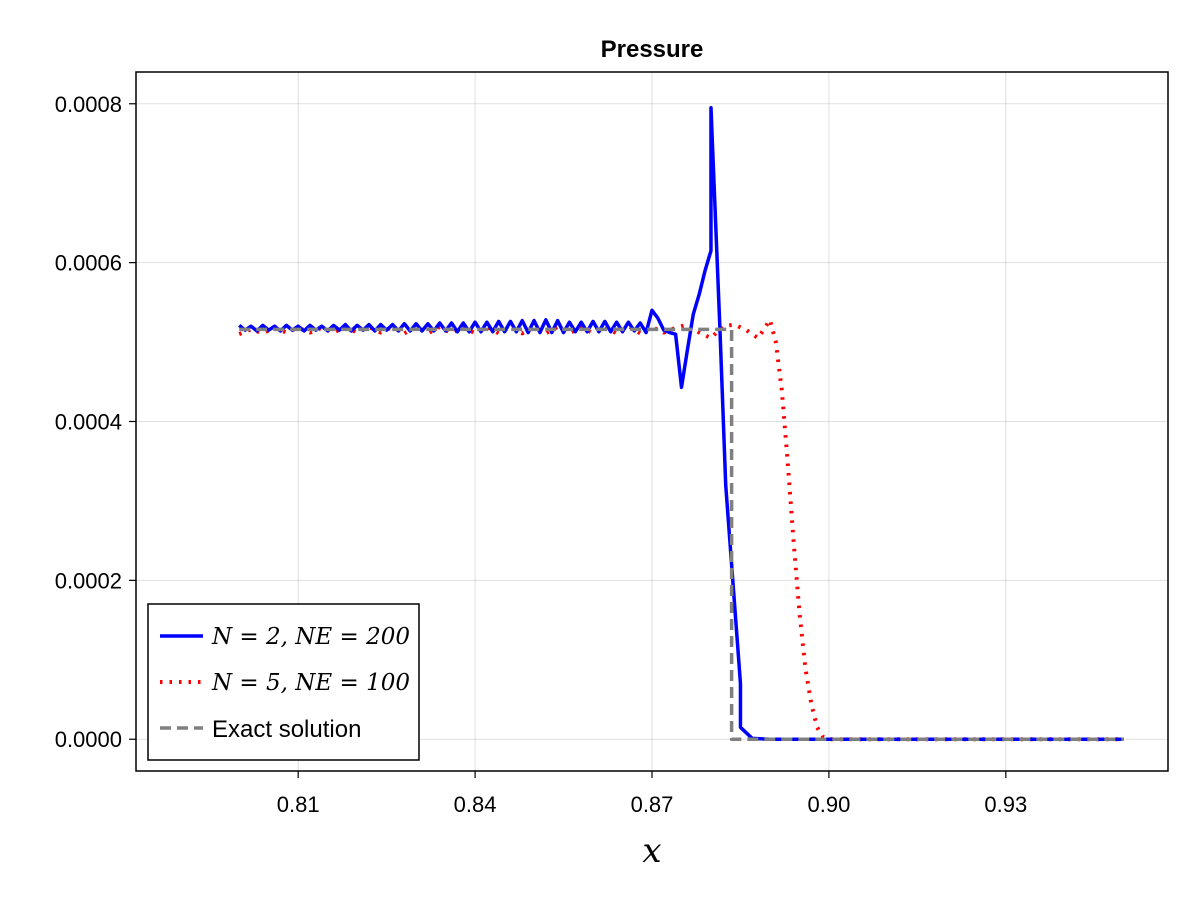 This screenshot has width=1200, height=900. Describe the element at coordinates (652, 49) in the screenshot. I see `chart-title: Pressure` at that location.